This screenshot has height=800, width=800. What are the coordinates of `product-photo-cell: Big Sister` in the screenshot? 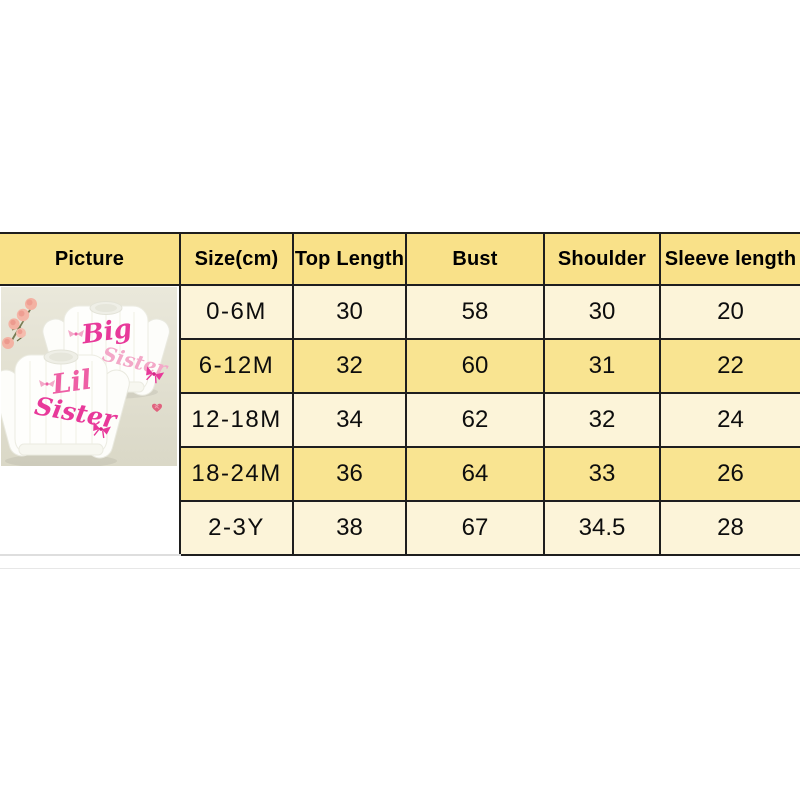 It's located at (90, 420).